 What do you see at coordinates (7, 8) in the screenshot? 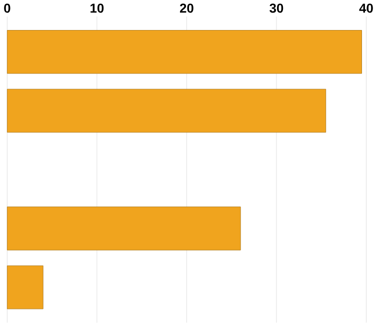
I see `x-tick-label: 0` at bounding box center [7, 8].